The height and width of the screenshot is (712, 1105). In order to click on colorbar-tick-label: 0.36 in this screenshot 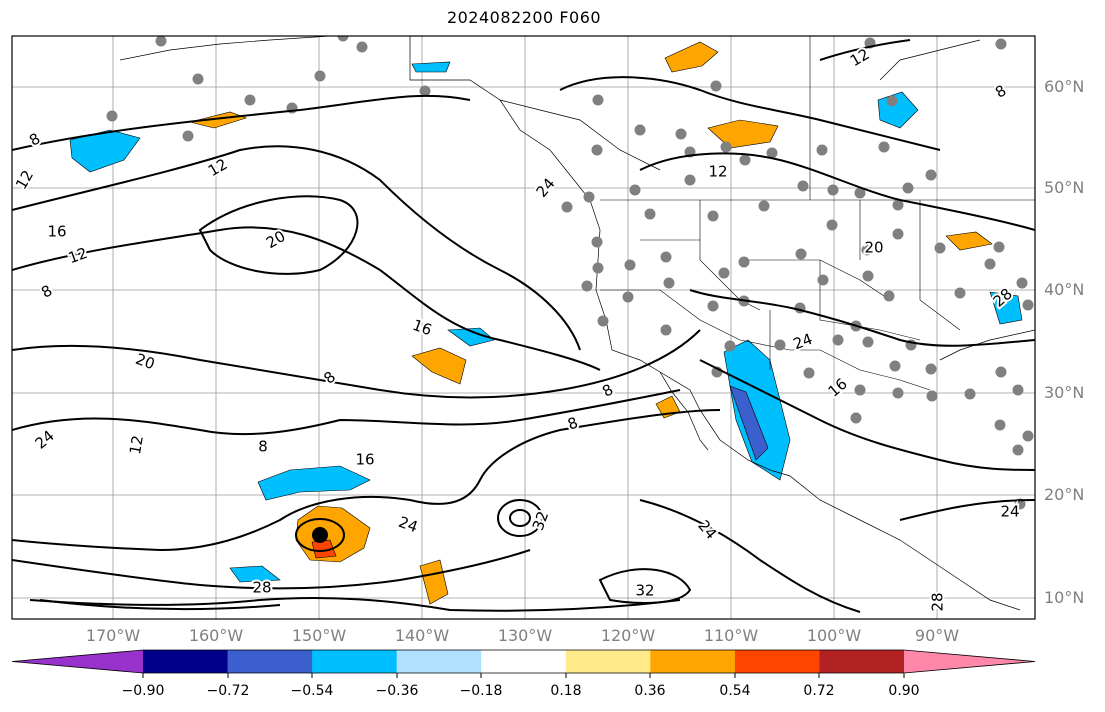, I will do `click(650, 691)`.